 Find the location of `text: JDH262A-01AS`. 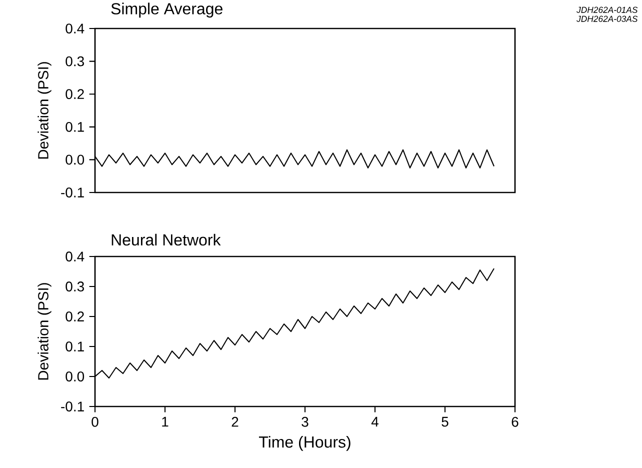

text: JDH262A-01AS is located at coordinates (607, 10).